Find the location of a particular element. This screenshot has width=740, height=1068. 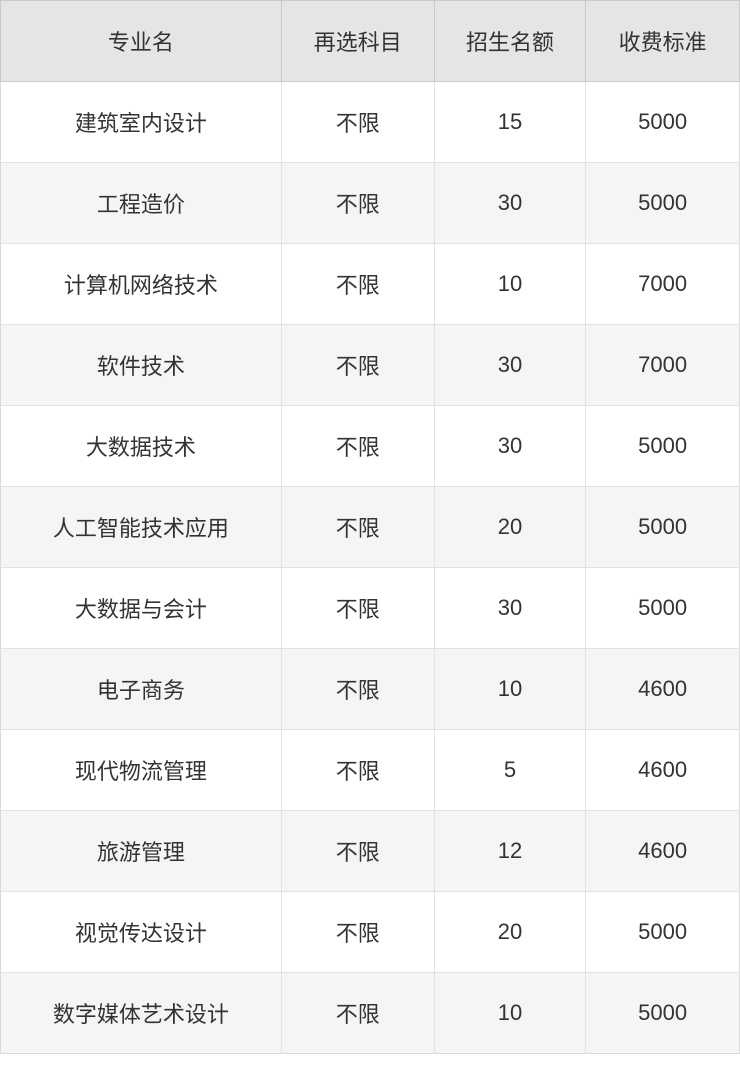

table-row: 大数据技术 不限 30 5000 is located at coordinates (370, 446).